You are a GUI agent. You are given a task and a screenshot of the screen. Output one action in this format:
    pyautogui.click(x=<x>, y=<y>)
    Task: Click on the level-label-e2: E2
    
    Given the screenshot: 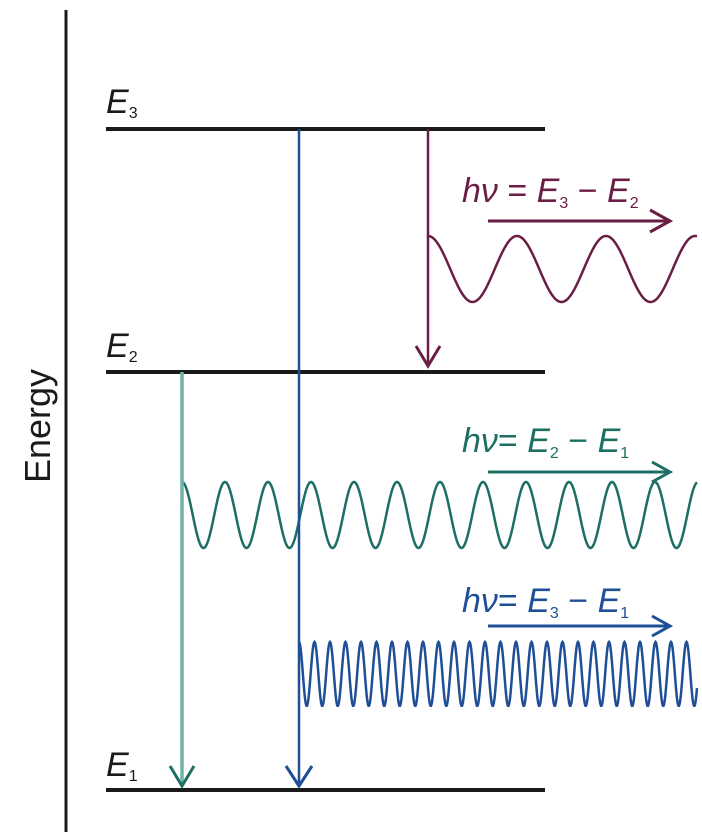 What is the action you would take?
    pyautogui.click(x=122, y=346)
    